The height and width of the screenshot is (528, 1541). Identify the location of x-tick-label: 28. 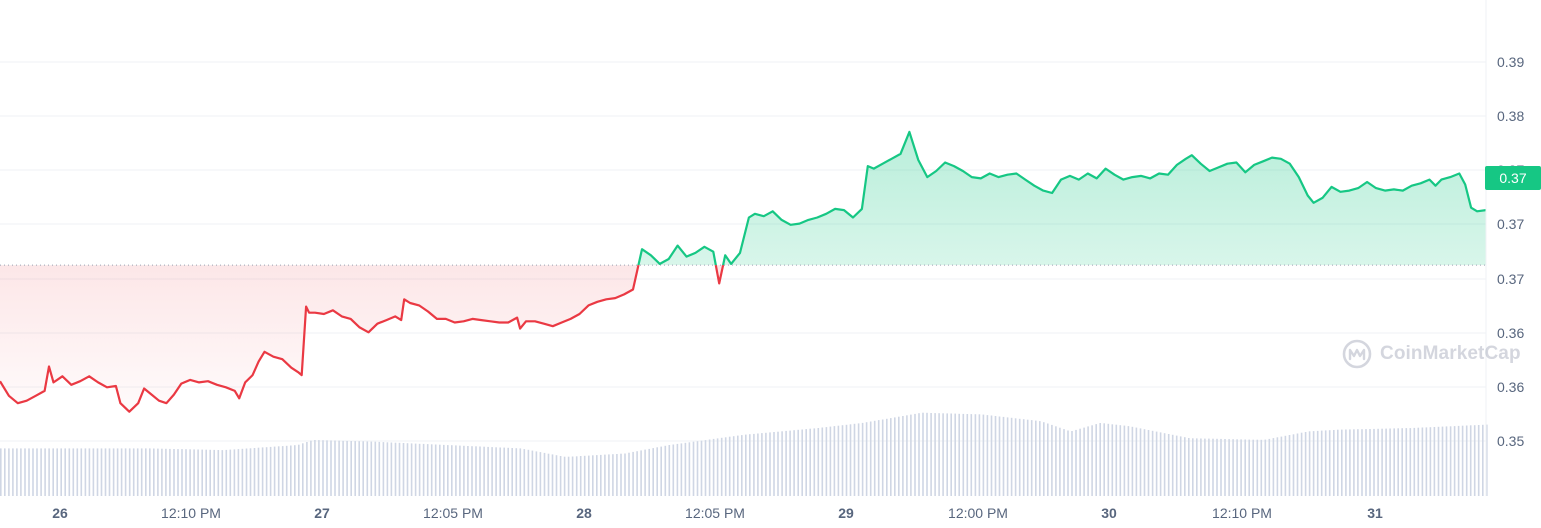
(584, 513).